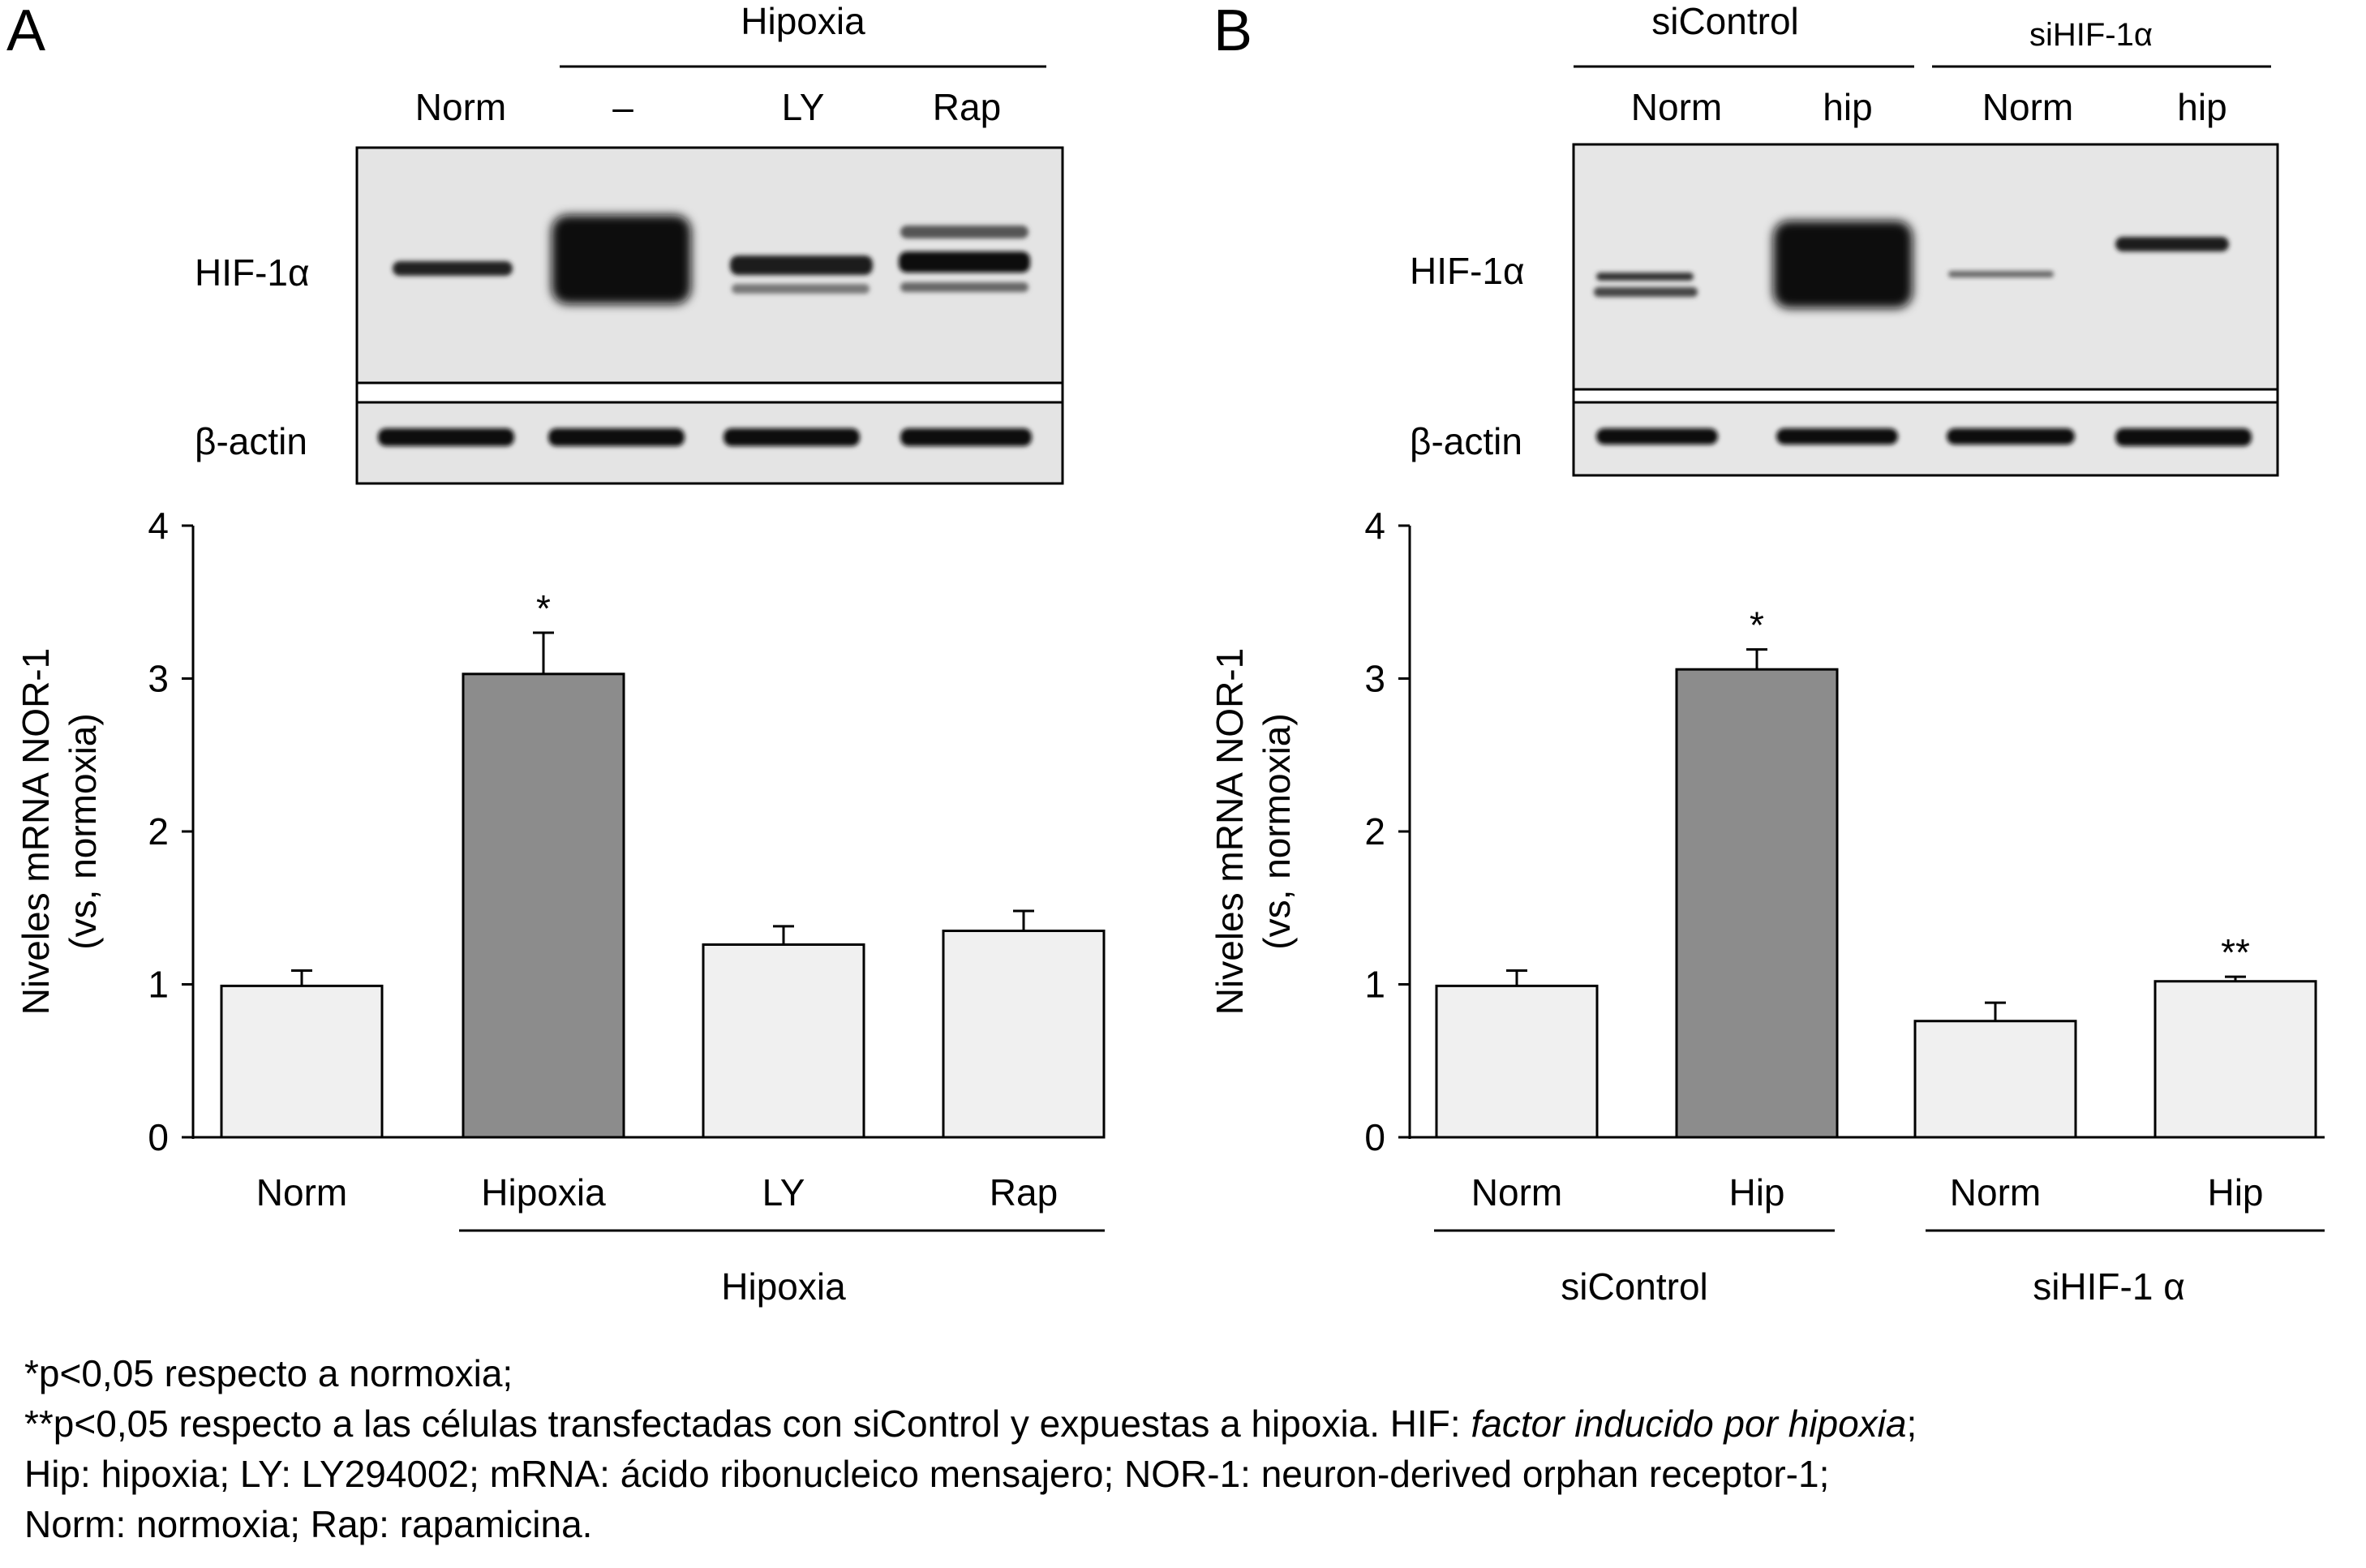 This screenshot has height=1568, width=2366. What do you see at coordinates (1277, 831) in the screenshot?
I see `chart-b-ylabel-line2: (vs, normoxia)` at bounding box center [1277, 831].